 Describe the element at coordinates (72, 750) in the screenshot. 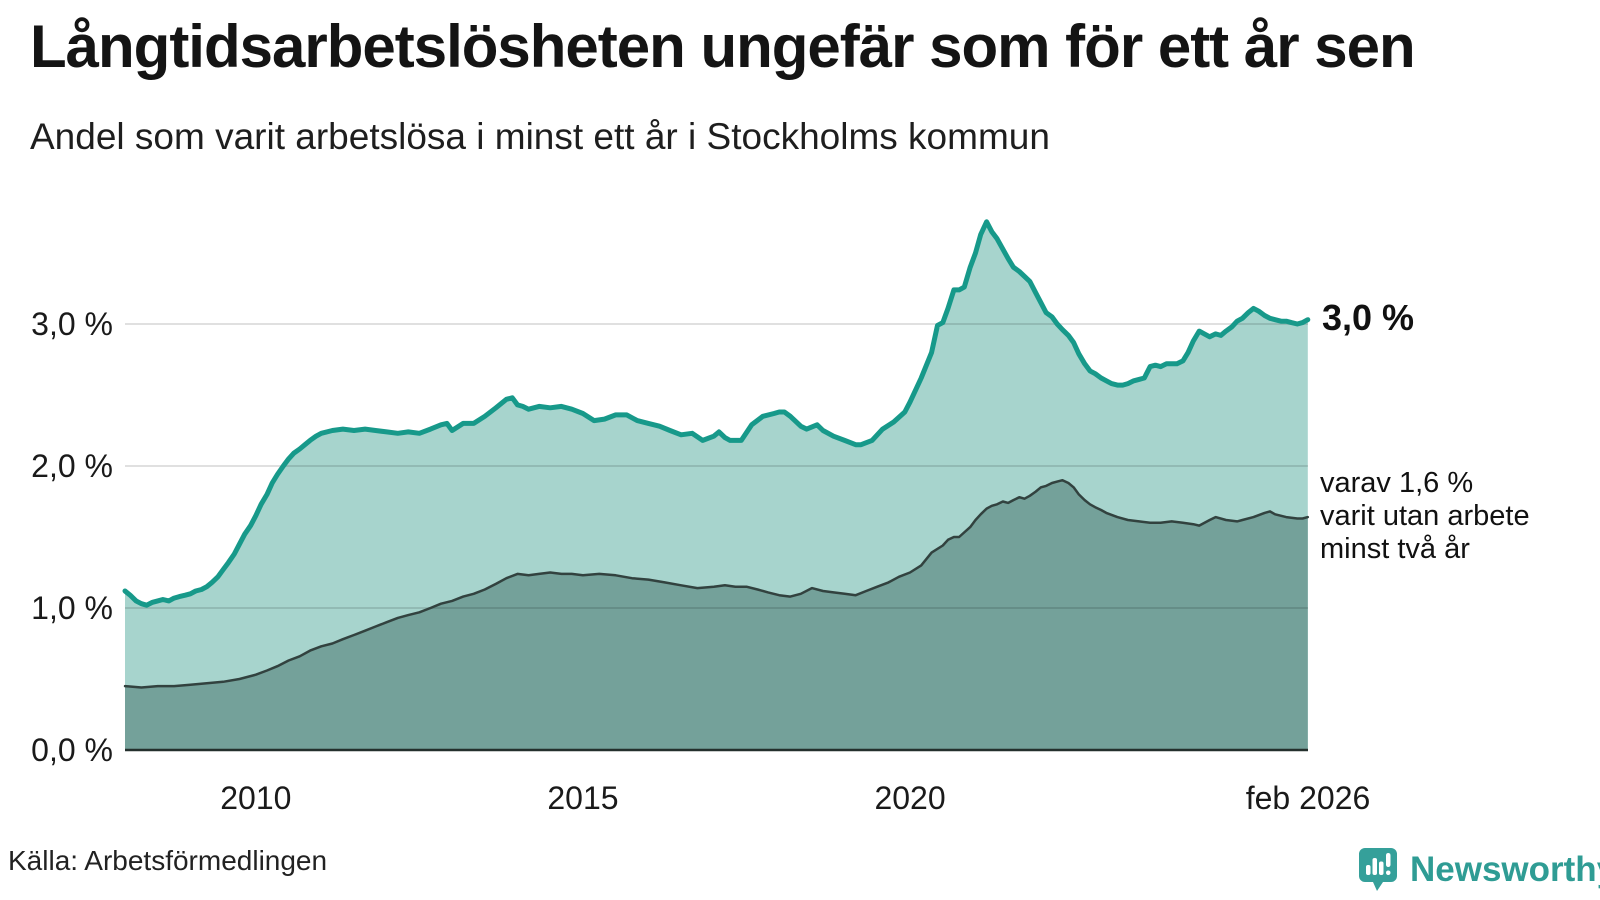

I see `y-tick-label-0: 0,0 %` at that location.